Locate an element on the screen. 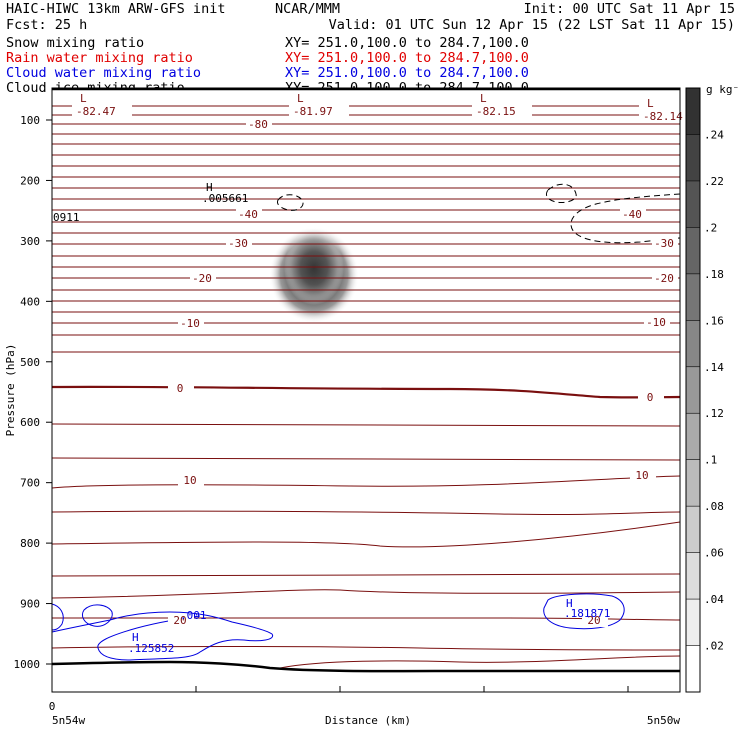 The height and width of the screenshot is (740, 740). temperature-contour-label: 20 is located at coordinates (593, 620).